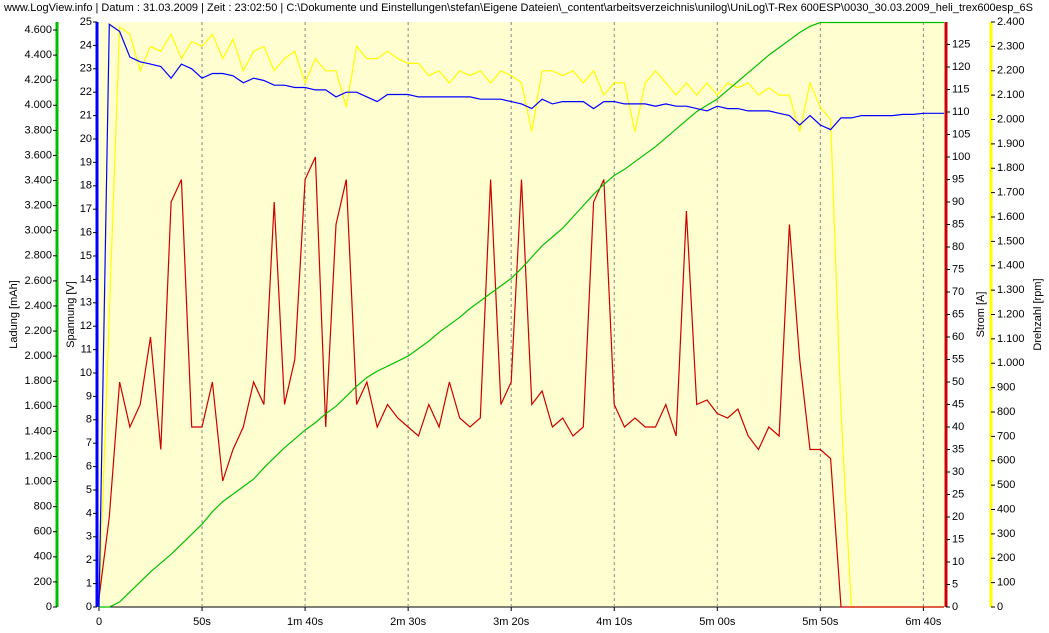 Image resolution: width=1049 pixels, height=633 pixels. Describe the element at coordinates (958, 517) in the screenshot. I see `y-tick-label: 20` at that location.